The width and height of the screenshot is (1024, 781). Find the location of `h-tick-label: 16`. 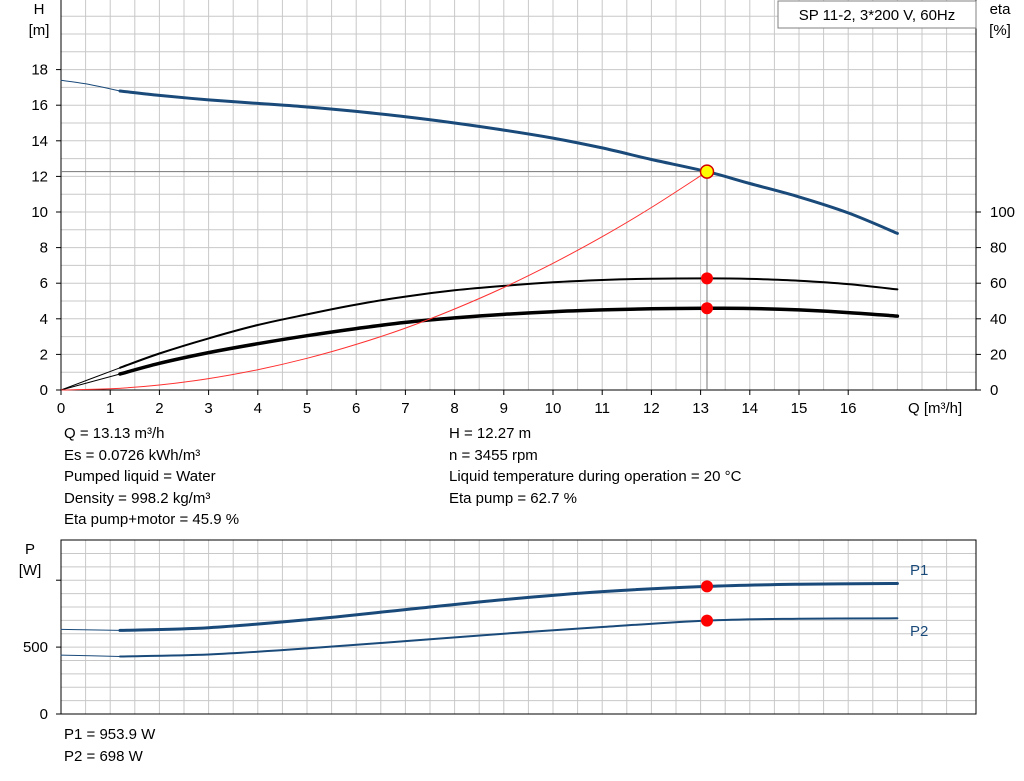

h-tick-label: 16 is located at coordinates (39, 105).